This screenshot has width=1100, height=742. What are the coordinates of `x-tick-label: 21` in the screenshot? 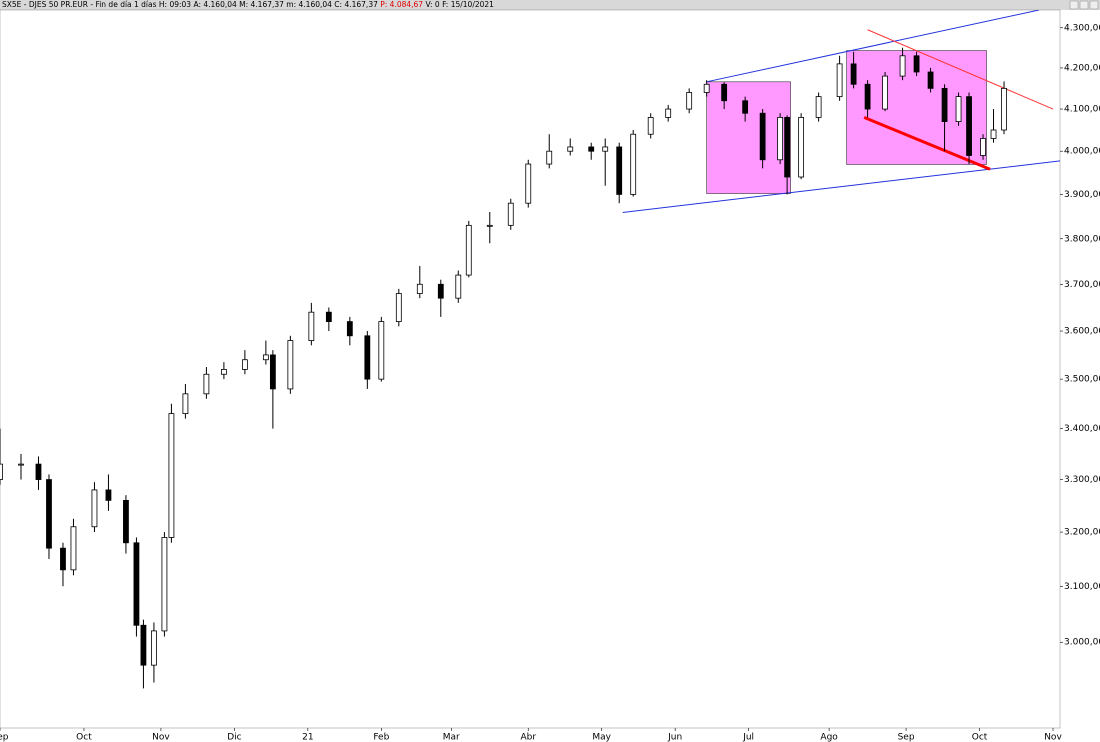 It's located at (307, 737).